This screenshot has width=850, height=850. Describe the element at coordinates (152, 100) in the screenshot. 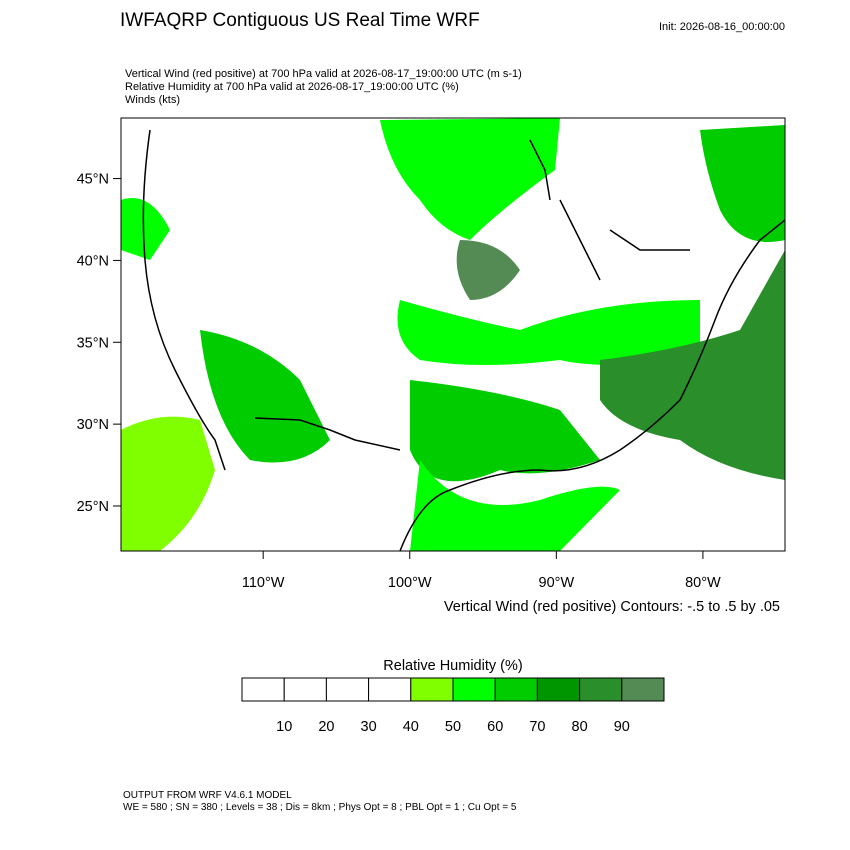

I see `subtitle: Winds (kts)` at that location.